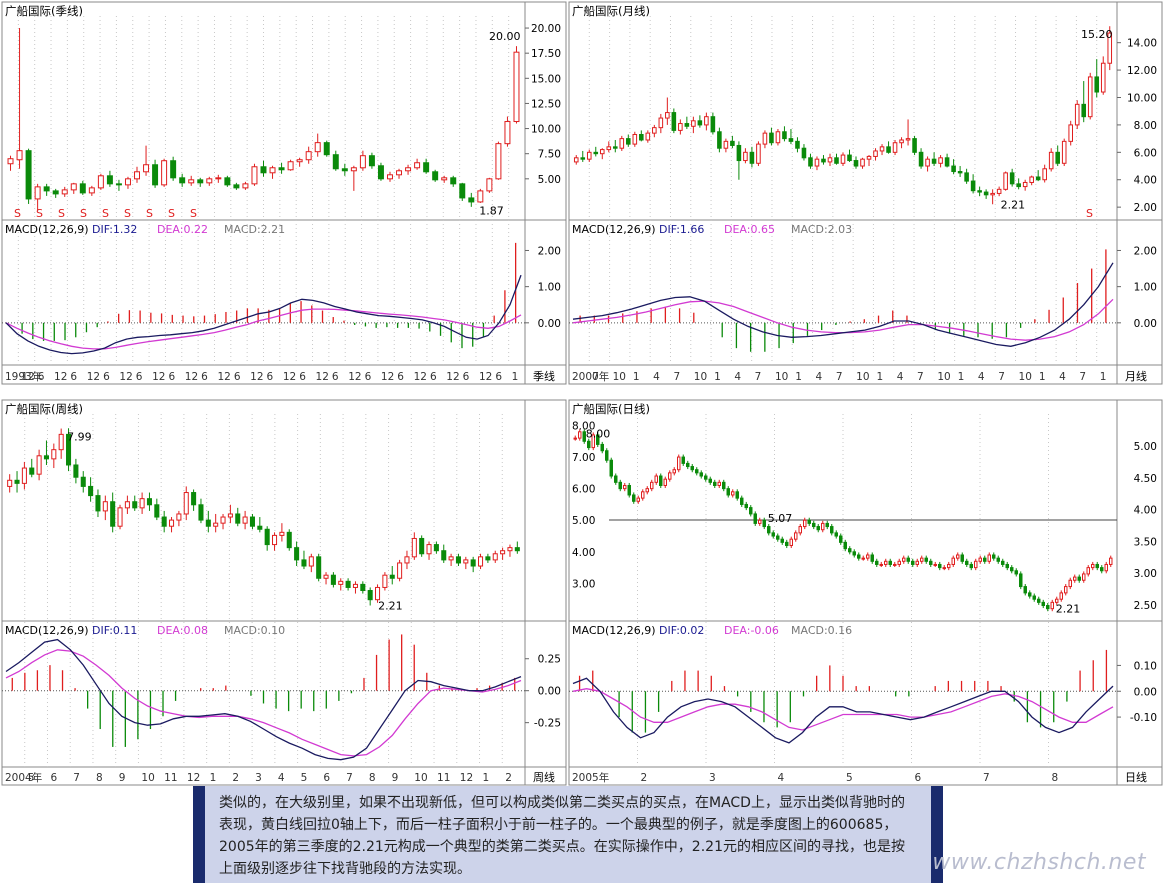 Image resolution: width=1164 pixels, height=883 pixels. Describe the element at coordinates (1039, 862) in the screenshot. I see `watermark: www.chzhshch.net` at that location.